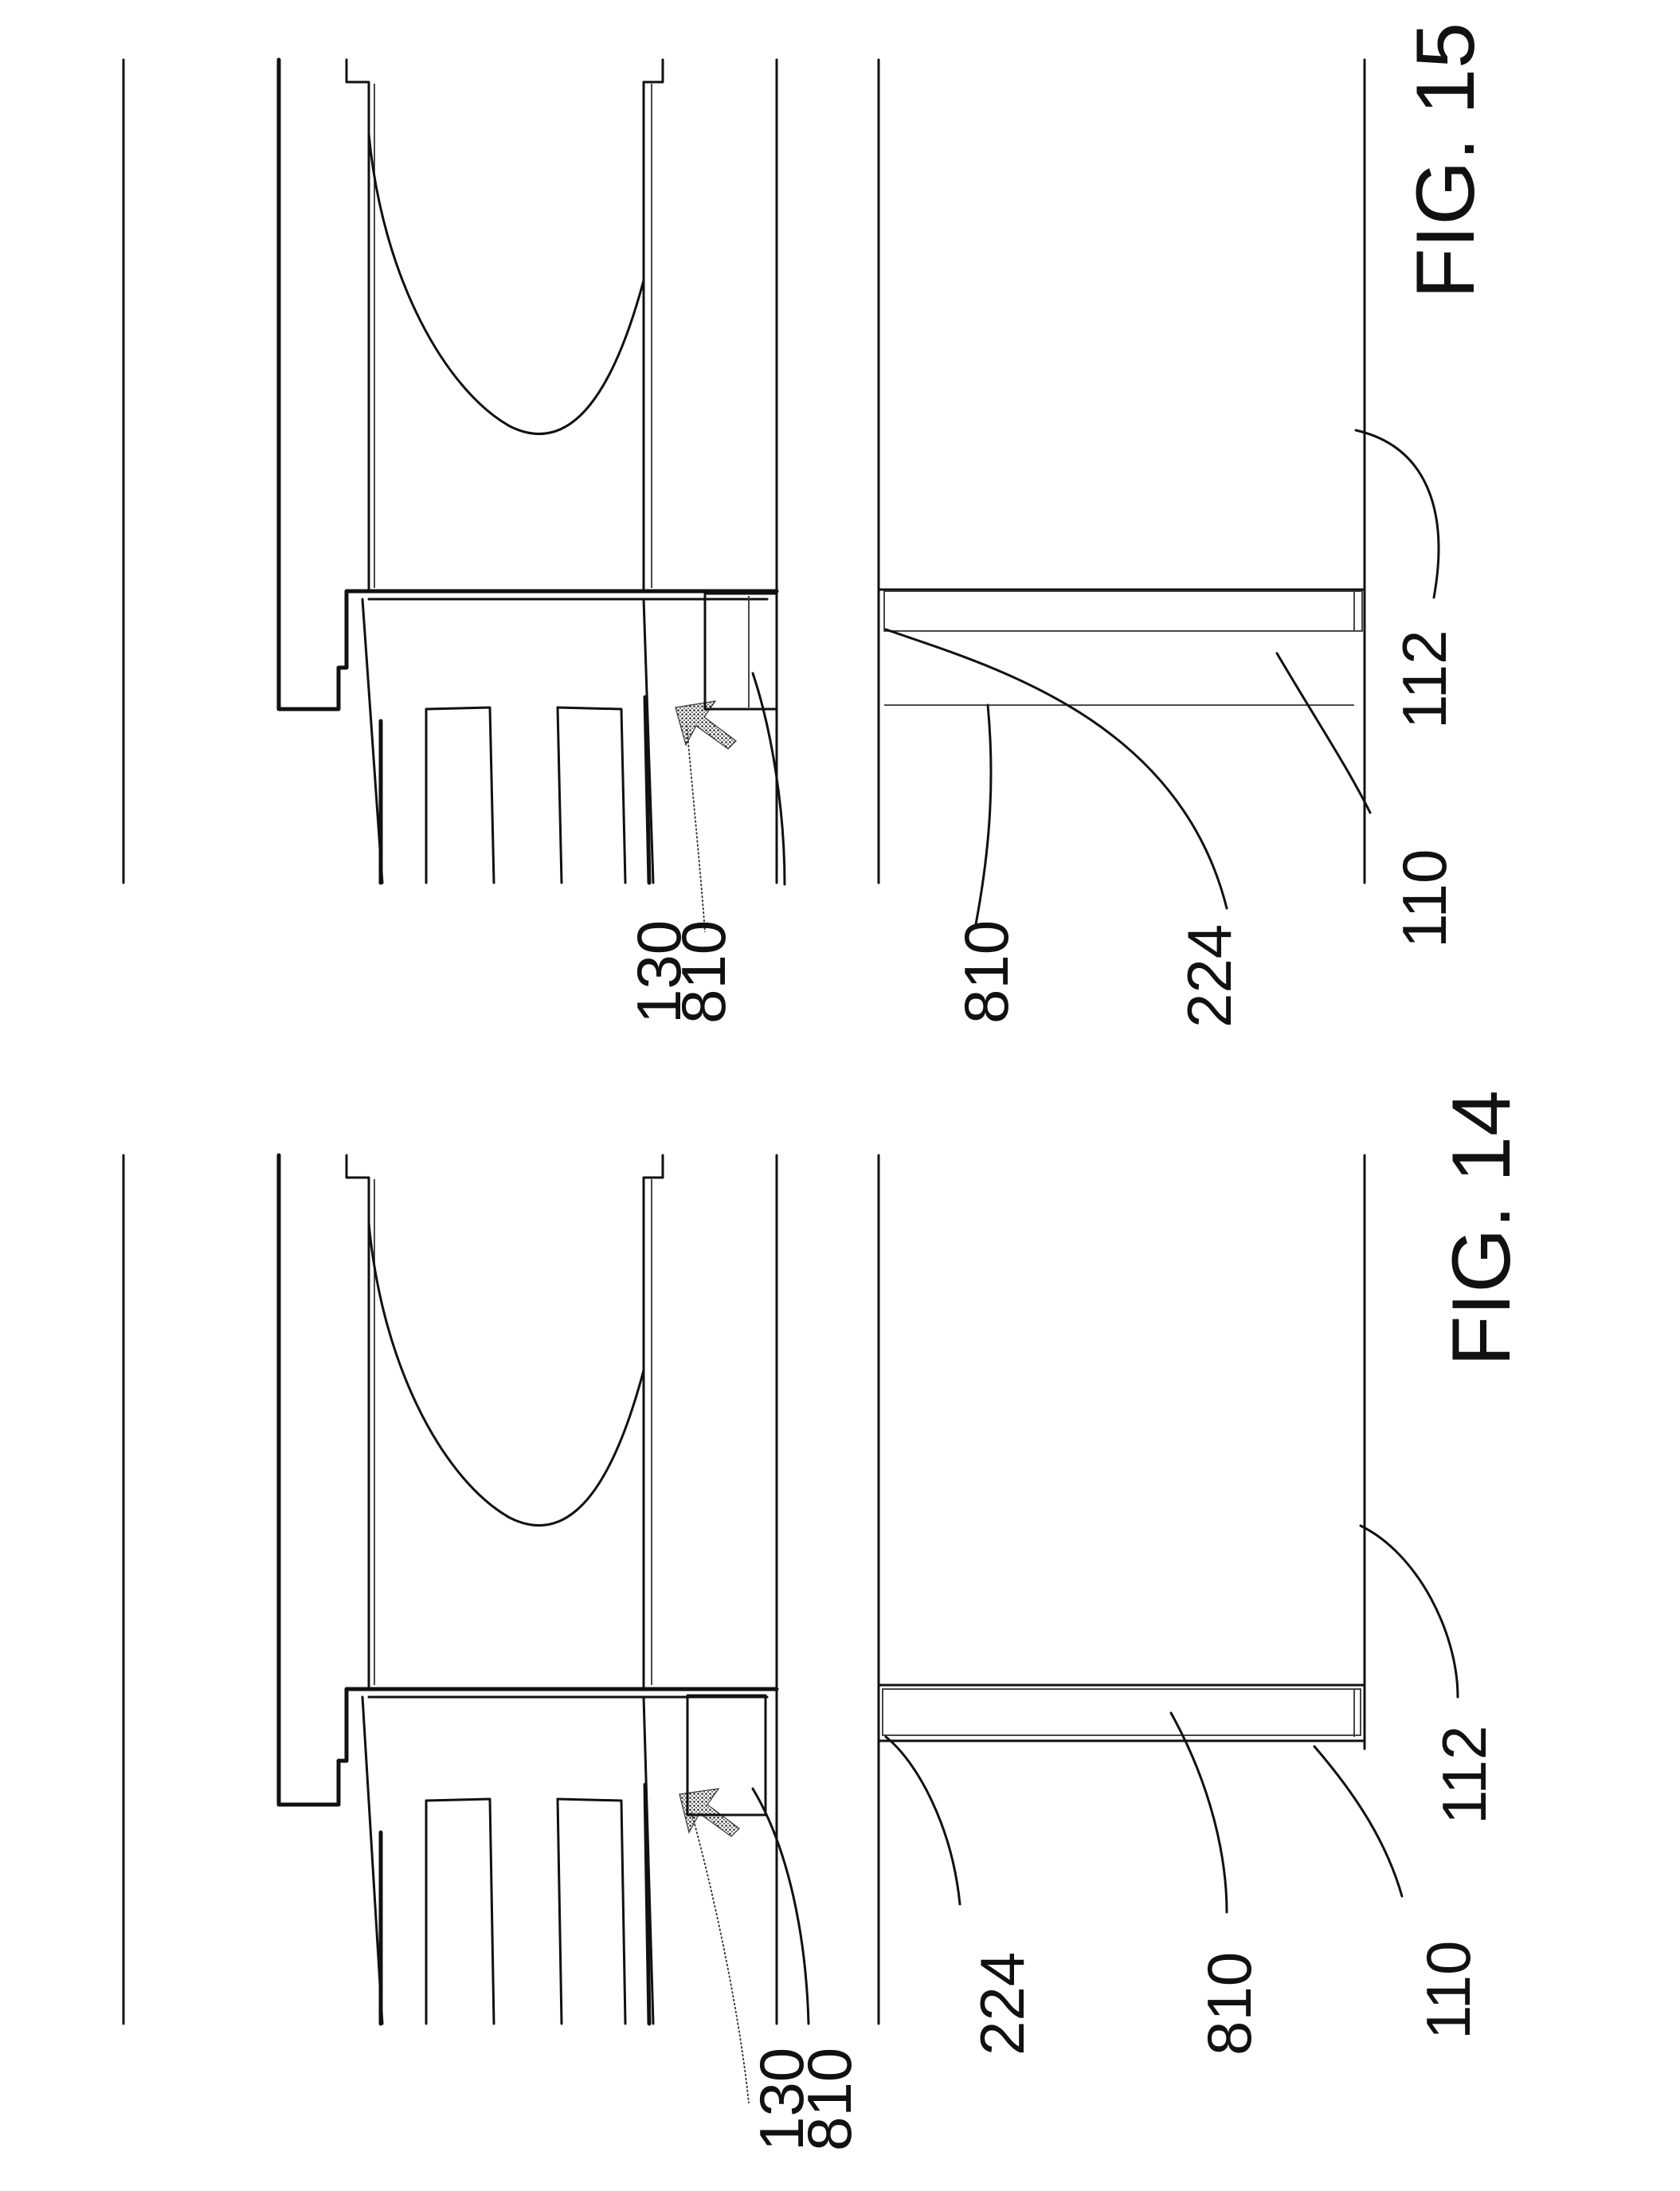 This screenshot has height=2191, width=1680. Describe the element at coordinates (1481, 1228) in the screenshot. I see `figure-caption: FIG. 14` at that location.